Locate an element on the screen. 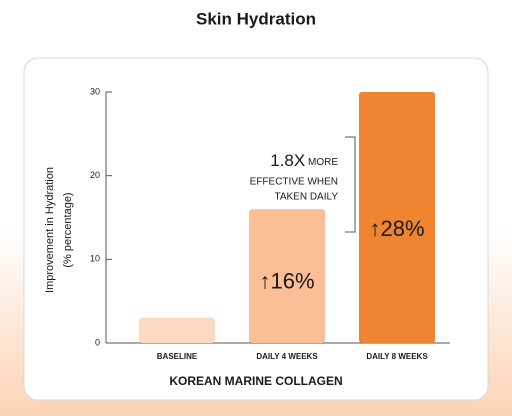  y-tick-label: 20 is located at coordinates (95, 175).